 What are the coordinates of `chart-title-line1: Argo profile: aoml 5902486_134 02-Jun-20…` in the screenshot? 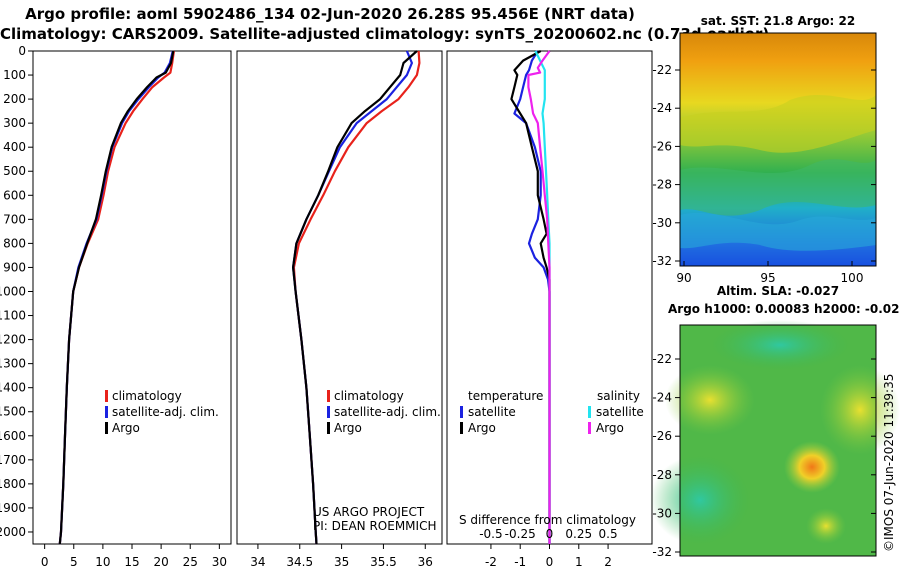 It's located at (330, 14).